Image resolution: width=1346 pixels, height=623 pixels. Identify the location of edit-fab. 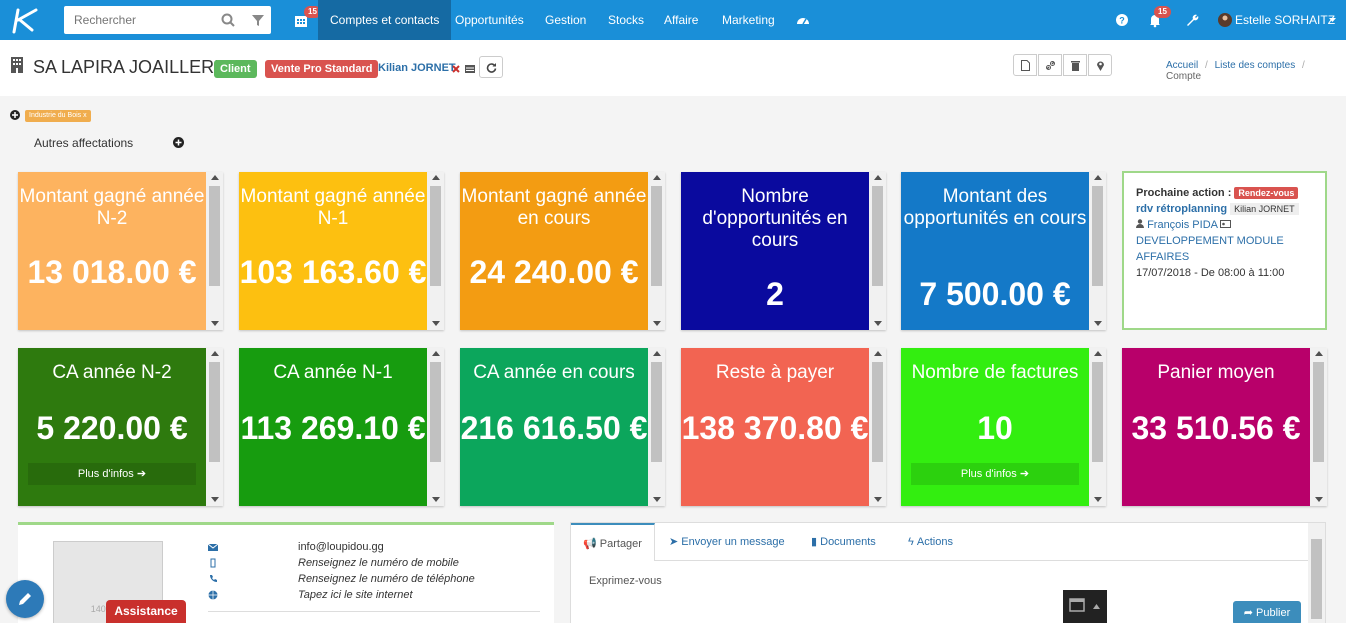
(25, 599).